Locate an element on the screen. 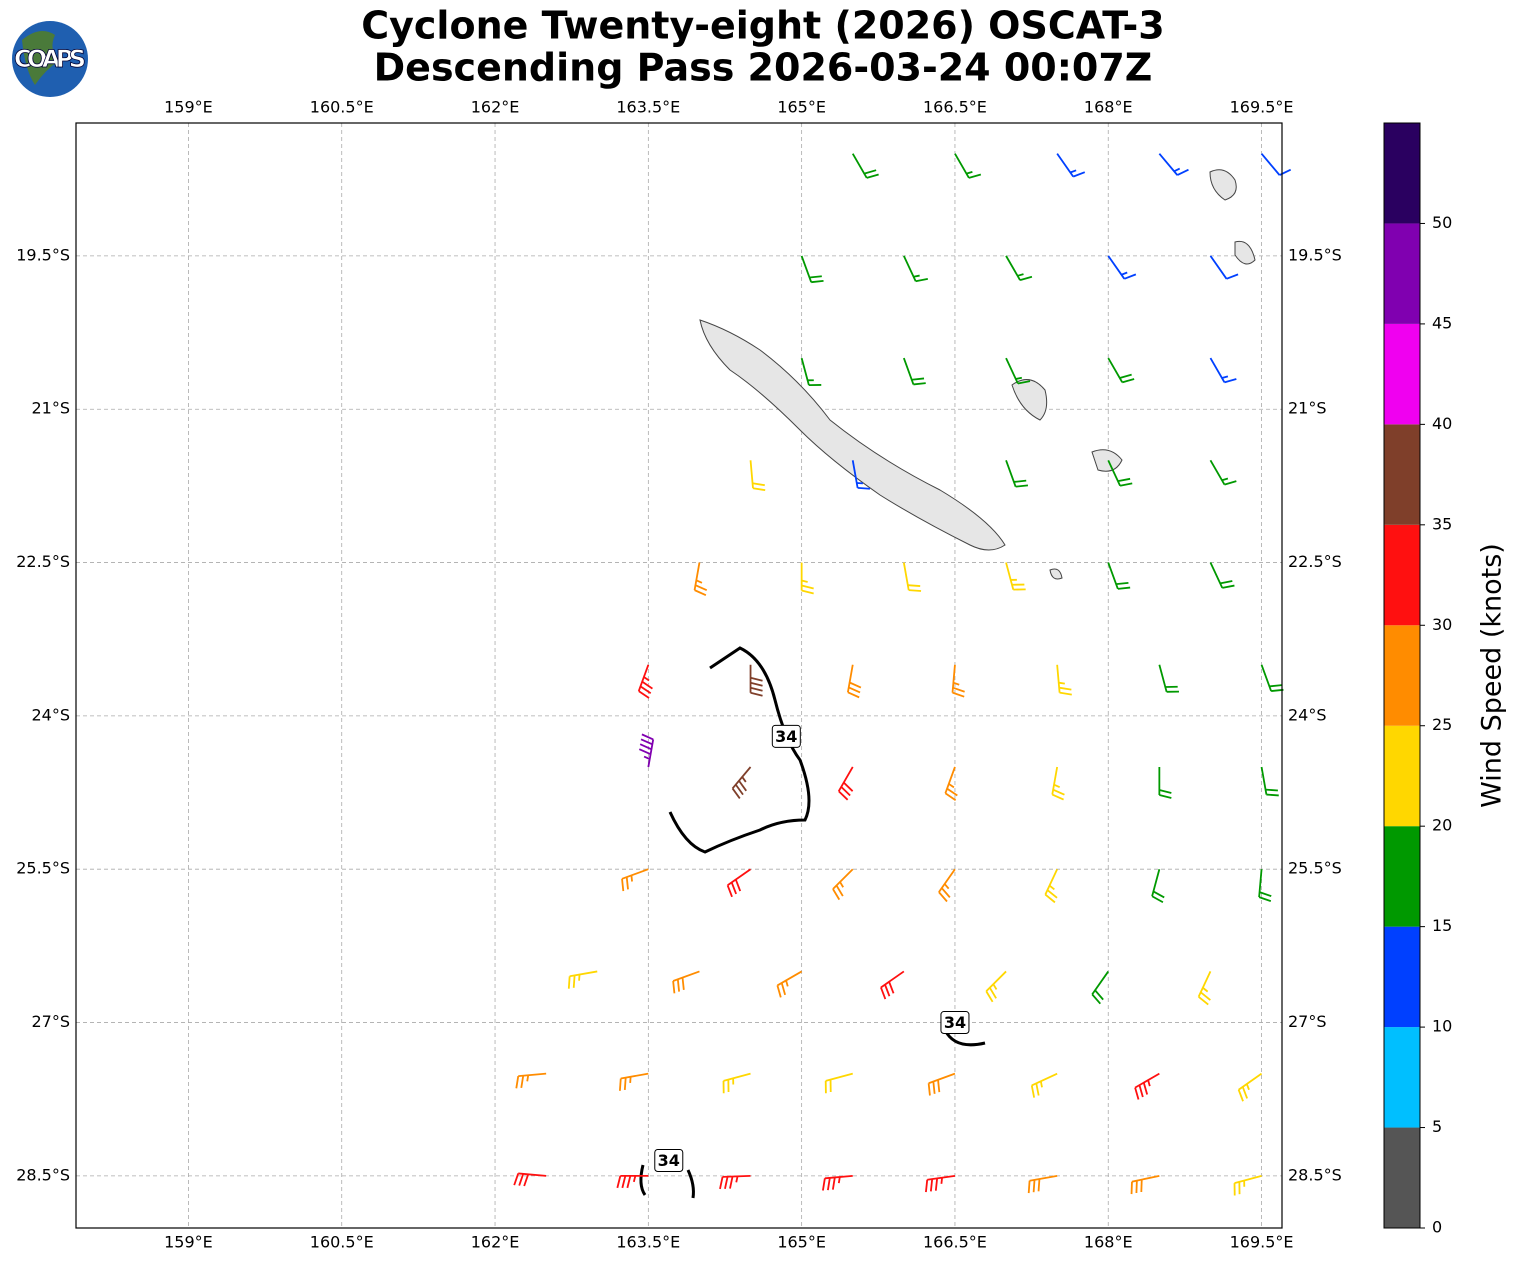  colorbar-tick-label: 0 is located at coordinates (1437, 1227).